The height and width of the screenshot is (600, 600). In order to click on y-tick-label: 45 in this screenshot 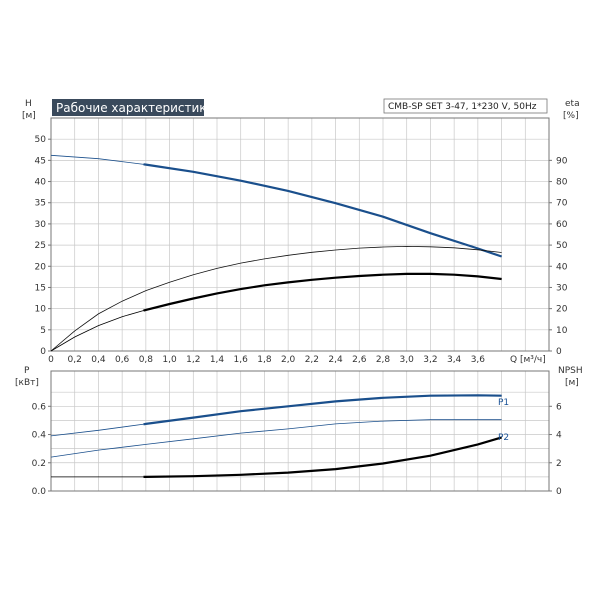, I will do `click(40, 161)`.